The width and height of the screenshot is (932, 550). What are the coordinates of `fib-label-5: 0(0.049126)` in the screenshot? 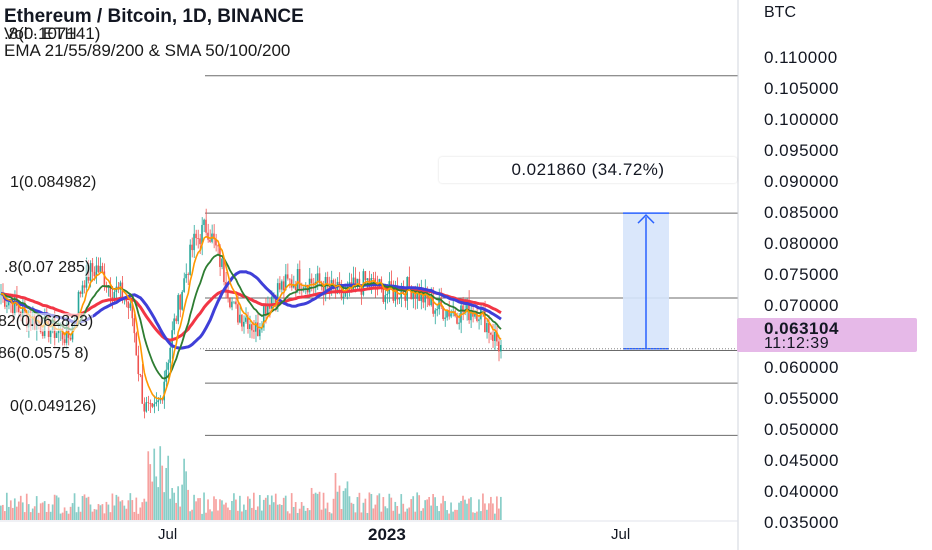 It's located at (53, 407).